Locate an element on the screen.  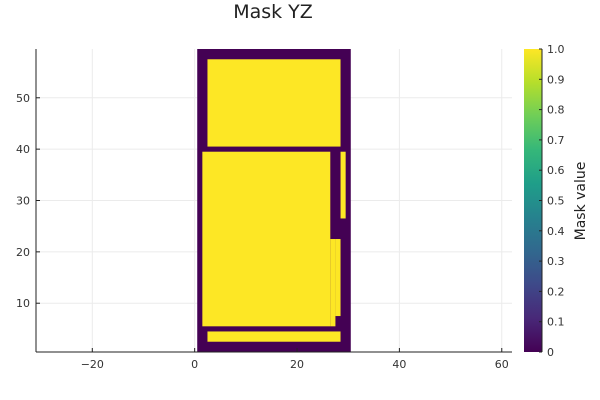
colorbar-tick-label: 0.8 is located at coordinates (556, 110).